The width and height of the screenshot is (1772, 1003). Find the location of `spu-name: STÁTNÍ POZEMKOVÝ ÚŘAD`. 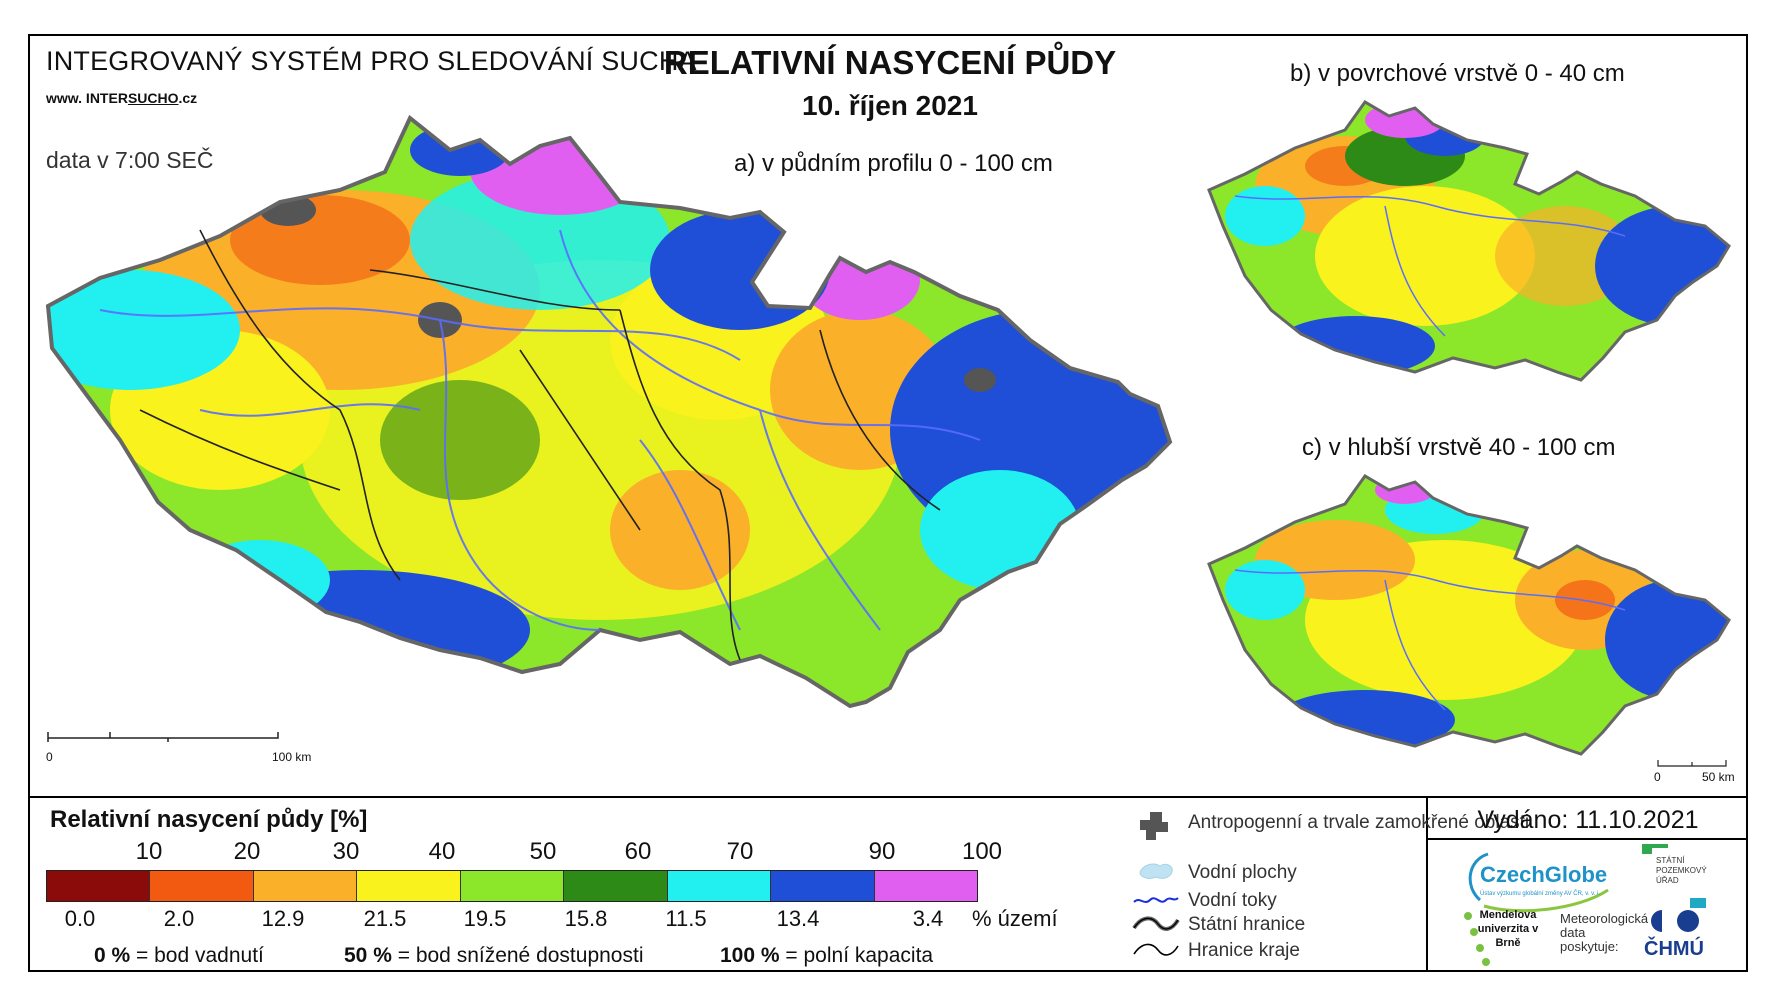

spu-name: STÁTNÍ POZEMKOVÝ ÚŘAD is located at coordinates (1681, 870).